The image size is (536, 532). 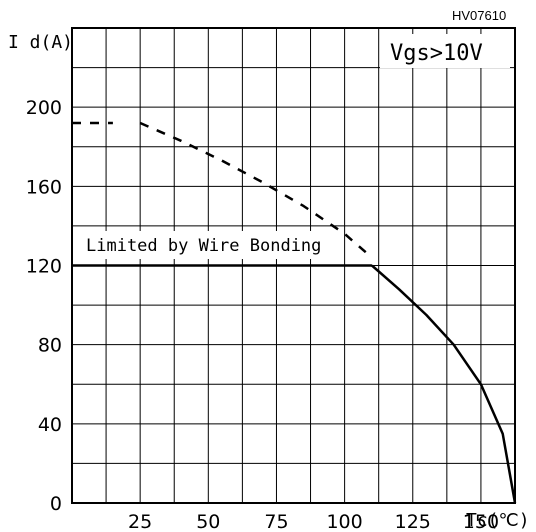 What do you see at coordinates (56, 504) in the screenshot?
I see `y-tick-label: 0` at bounding box center [56, 504].